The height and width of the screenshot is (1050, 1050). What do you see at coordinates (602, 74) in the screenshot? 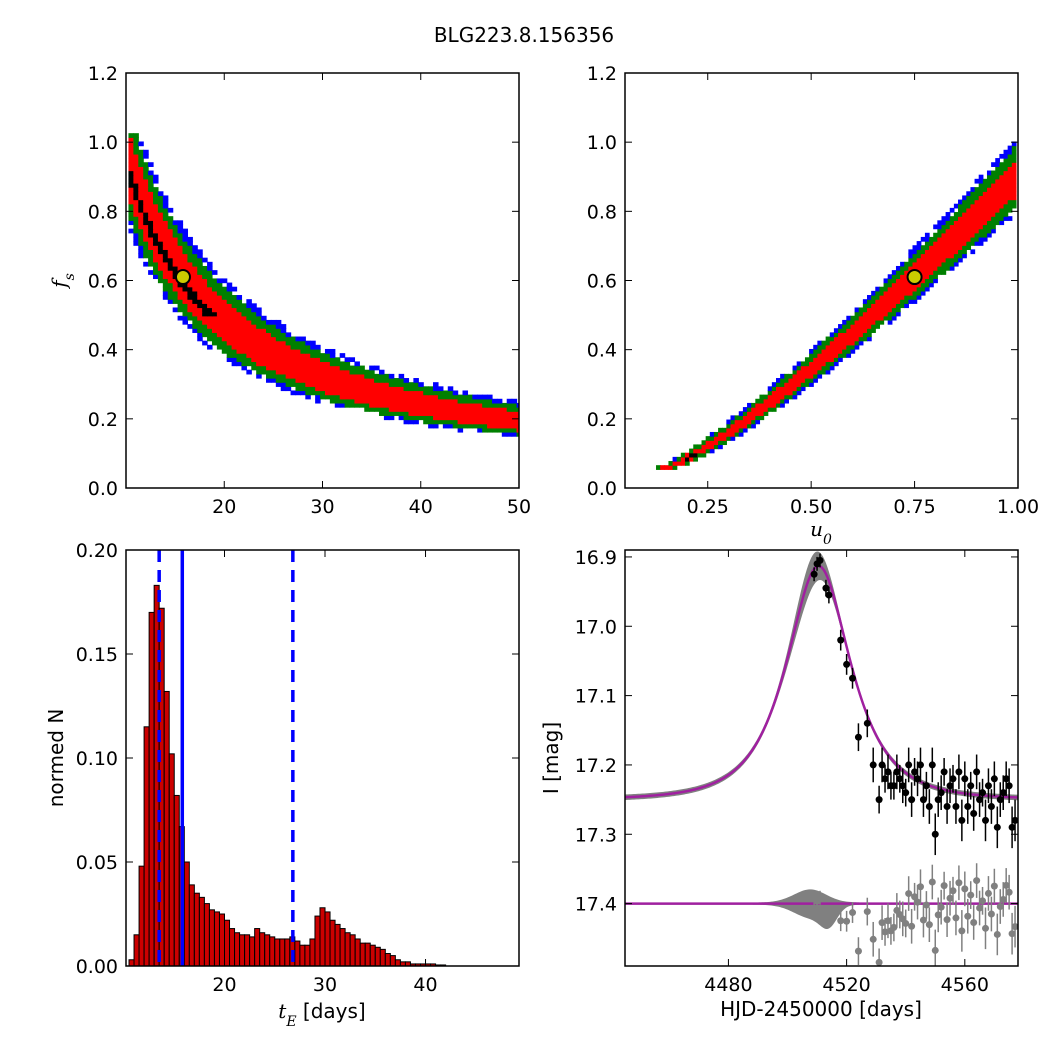
I see `tr-ytick-label: 1.2` at bounding box center [602, 74].